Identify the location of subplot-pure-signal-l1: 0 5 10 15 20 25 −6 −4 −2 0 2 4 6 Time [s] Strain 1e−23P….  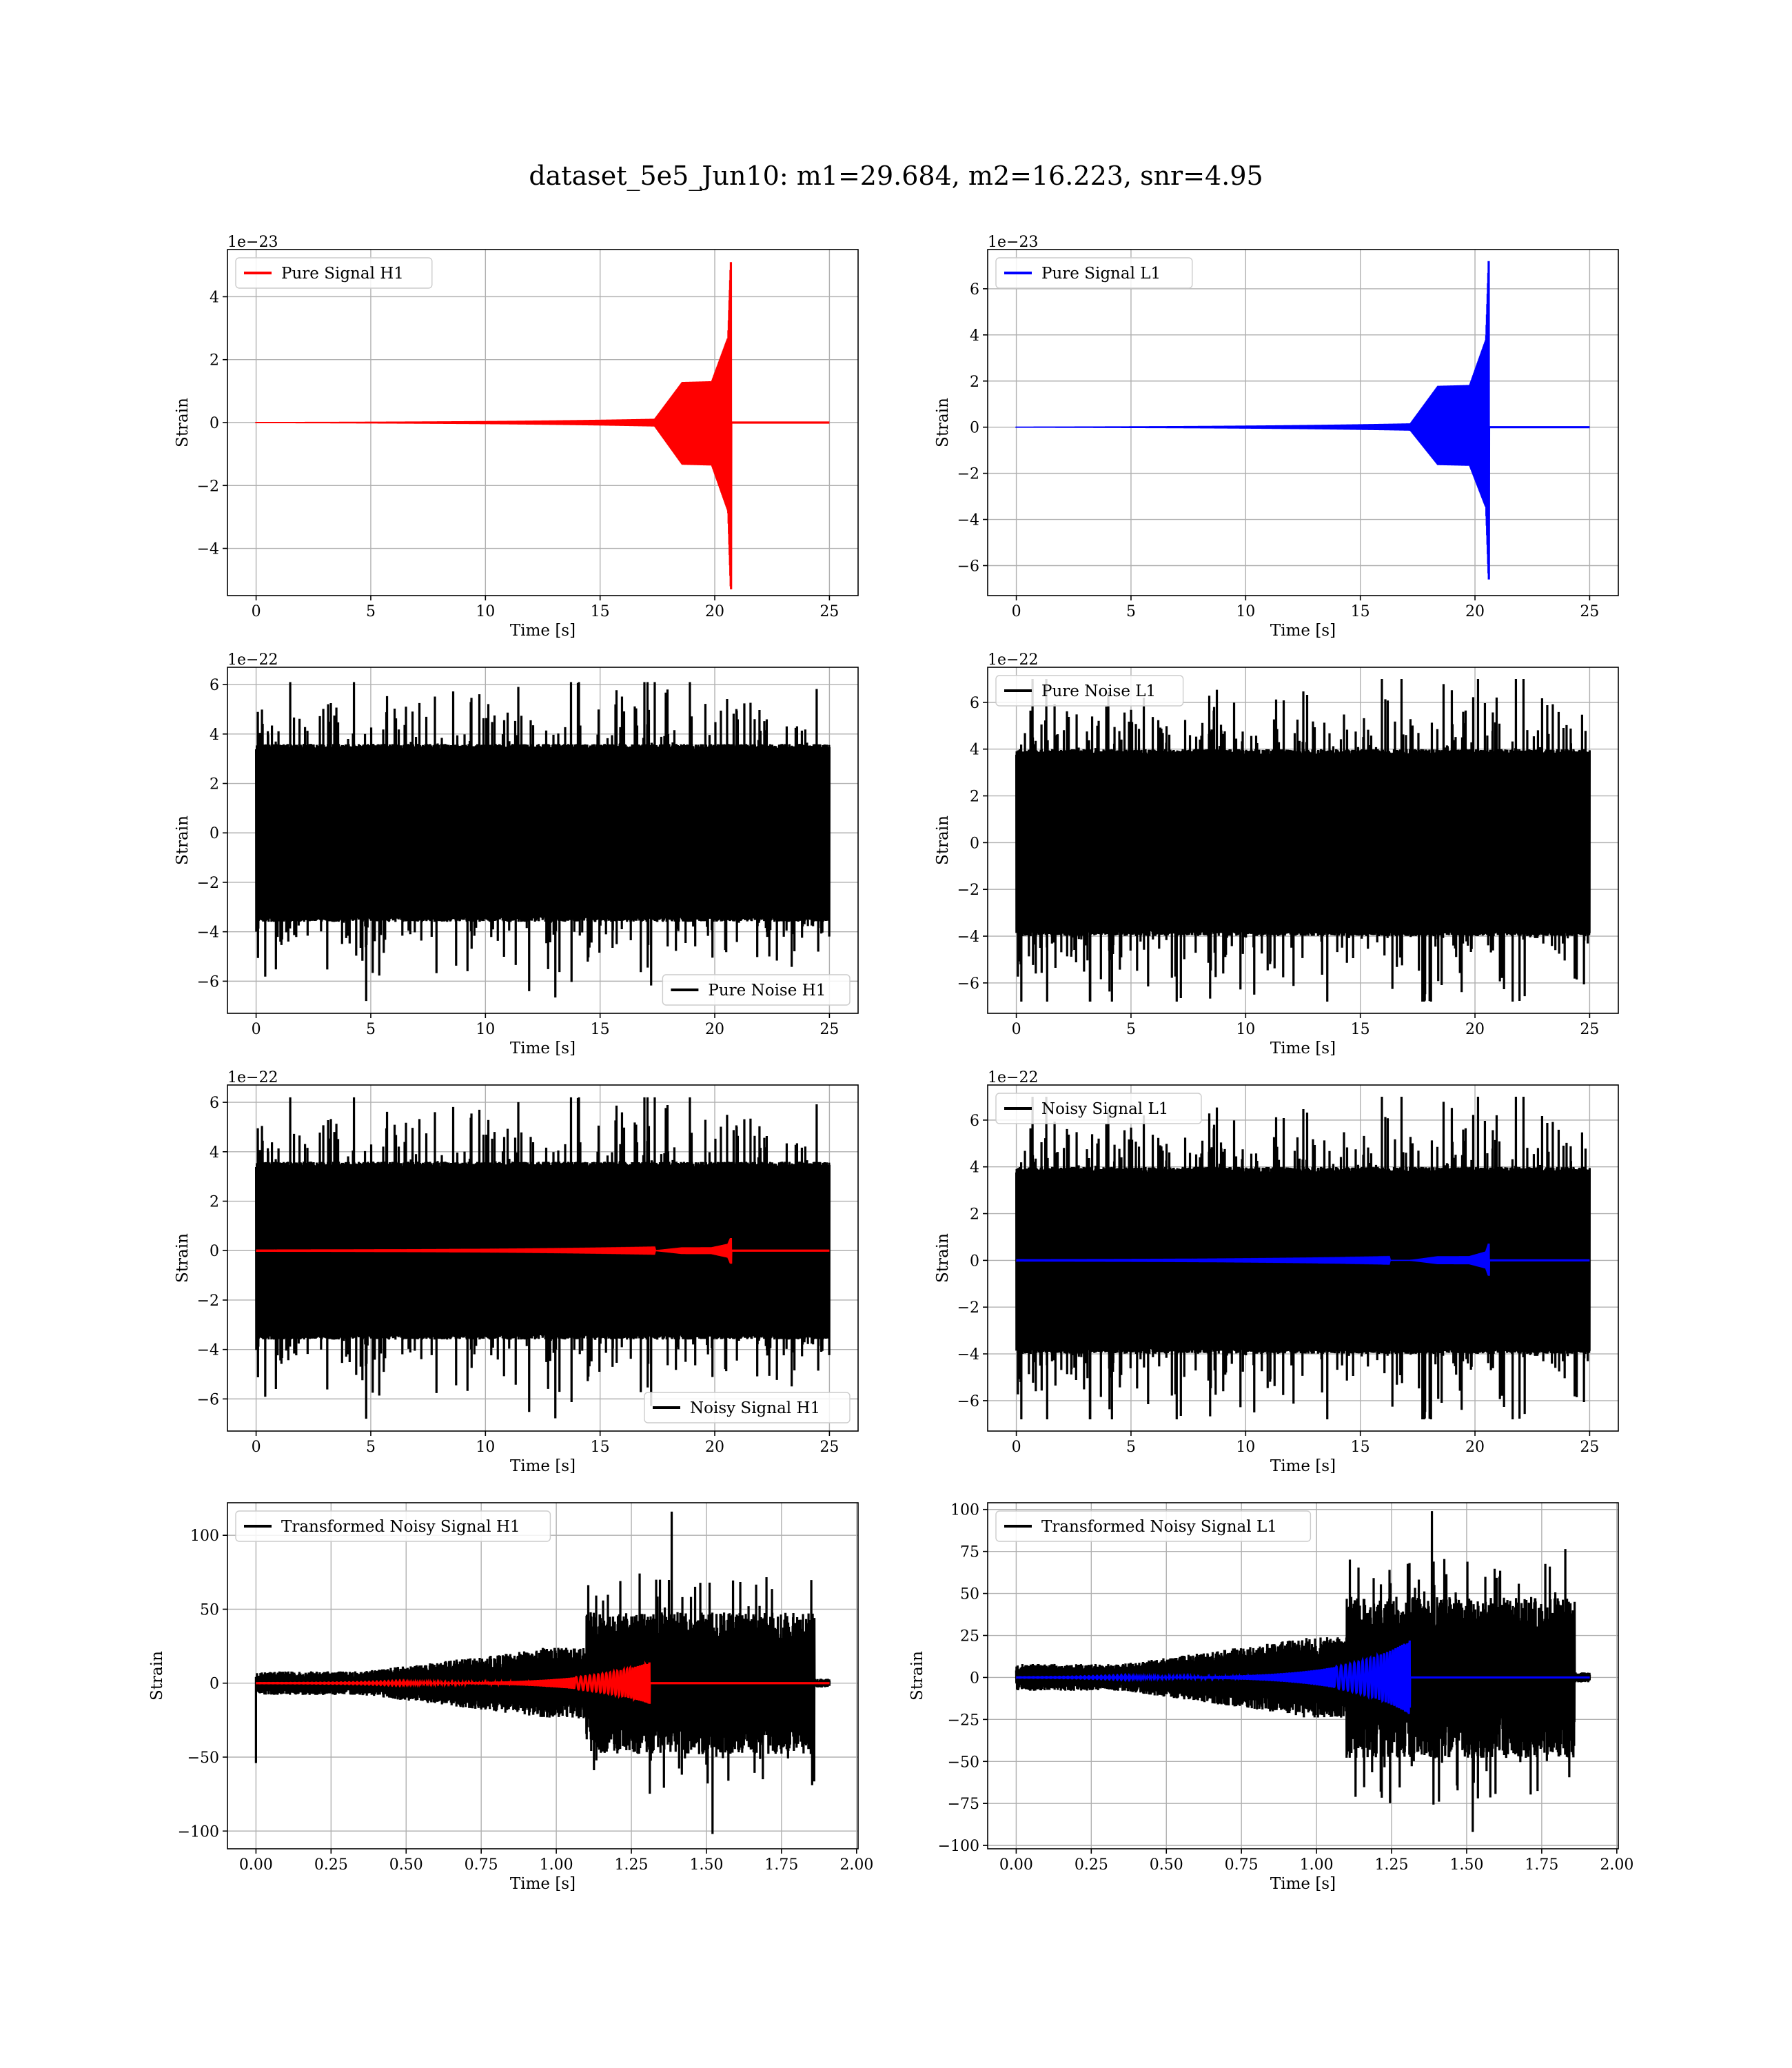
(1276, 437).